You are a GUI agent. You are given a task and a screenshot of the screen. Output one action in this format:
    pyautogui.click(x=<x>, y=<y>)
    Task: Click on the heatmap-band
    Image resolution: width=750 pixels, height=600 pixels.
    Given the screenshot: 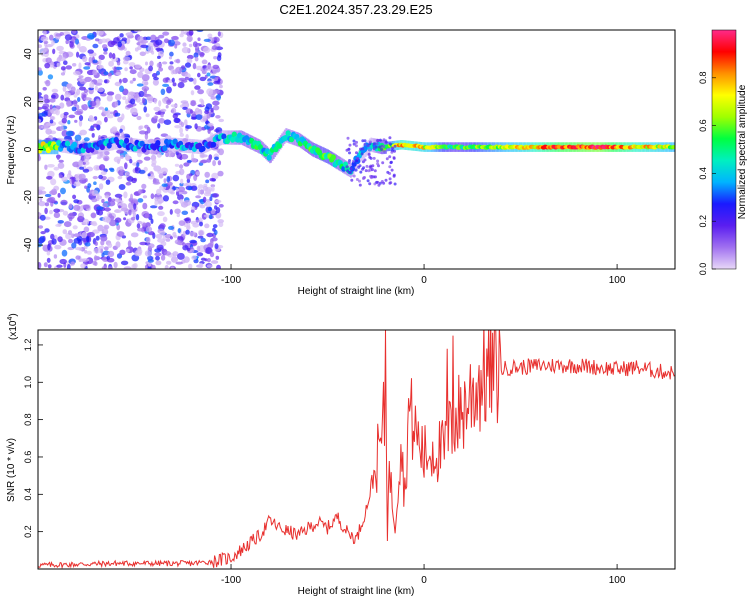 What is the action you would take?
    pyautogui.click(x=143, y=146)
    